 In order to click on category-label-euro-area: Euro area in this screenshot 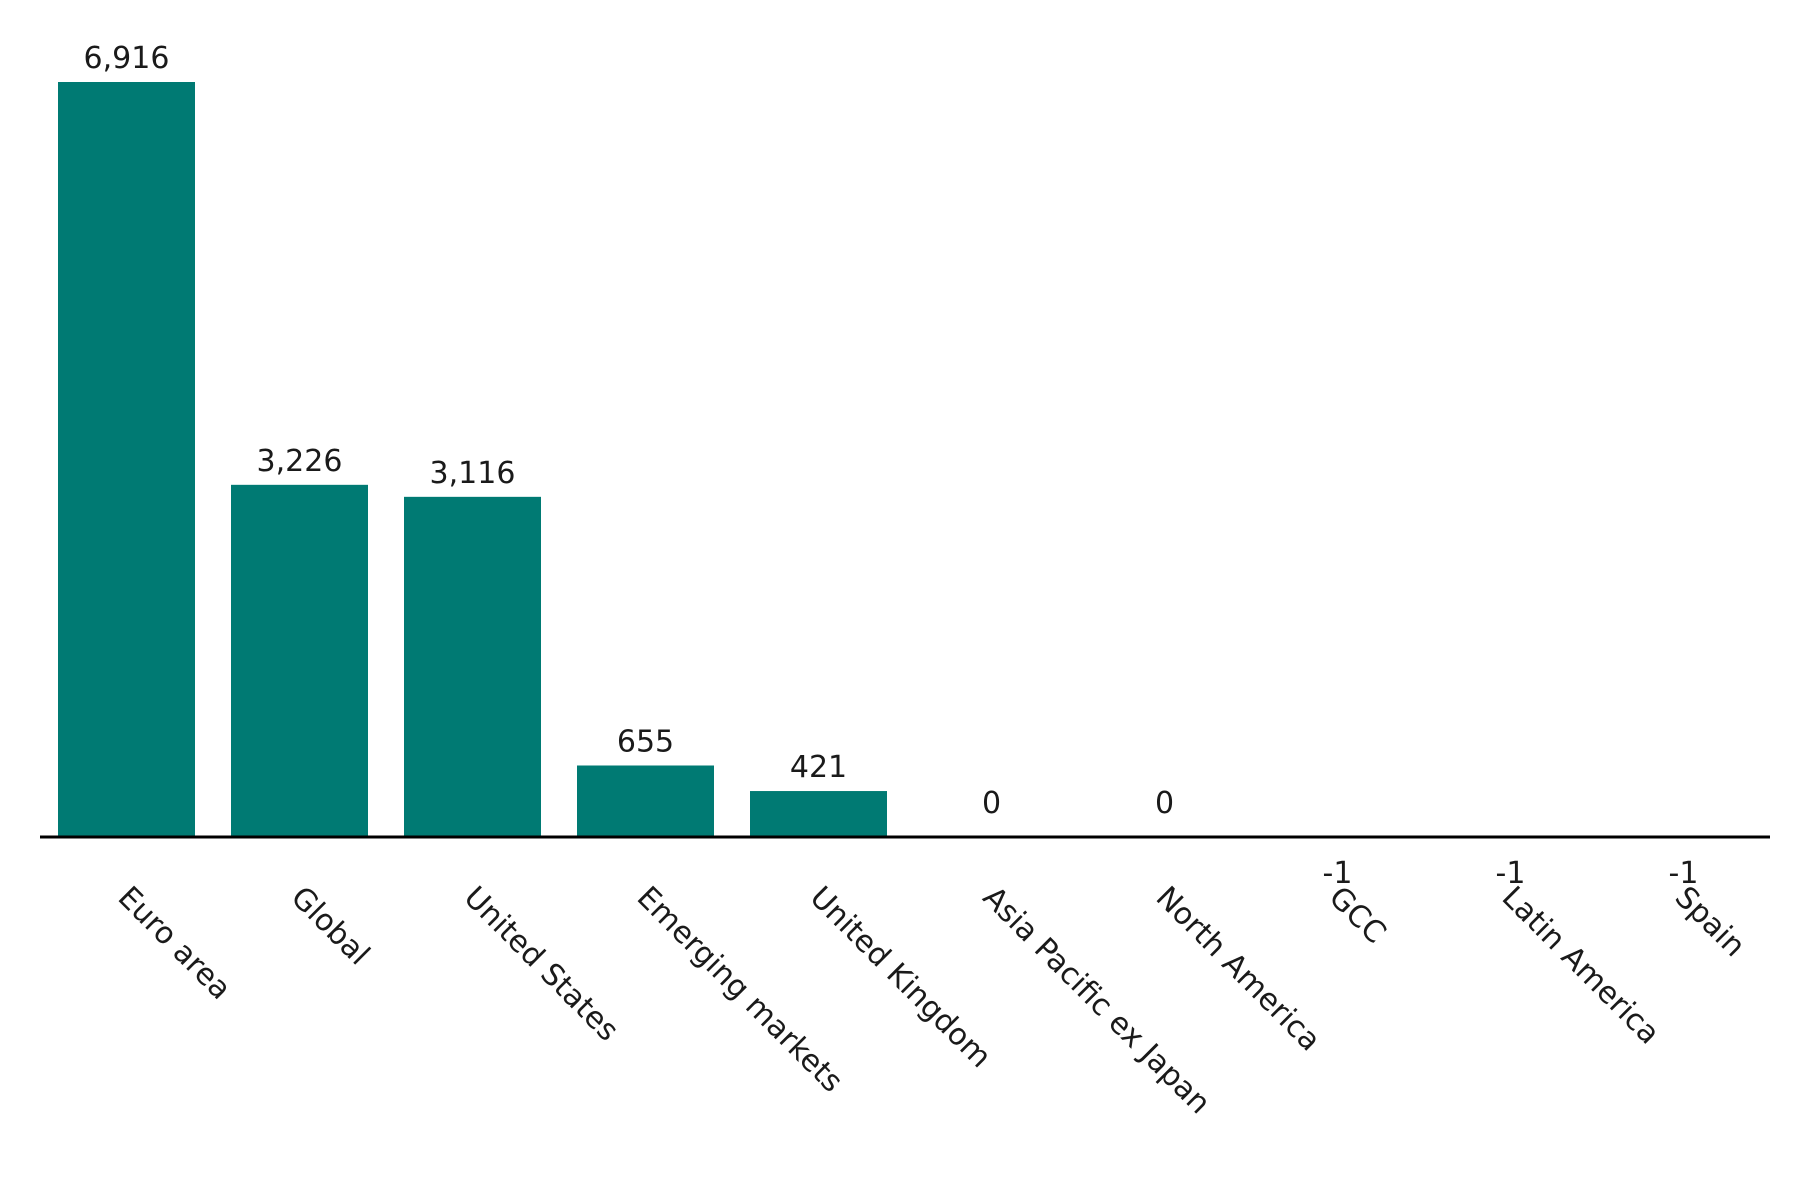, I will do `click(174, 943)`.